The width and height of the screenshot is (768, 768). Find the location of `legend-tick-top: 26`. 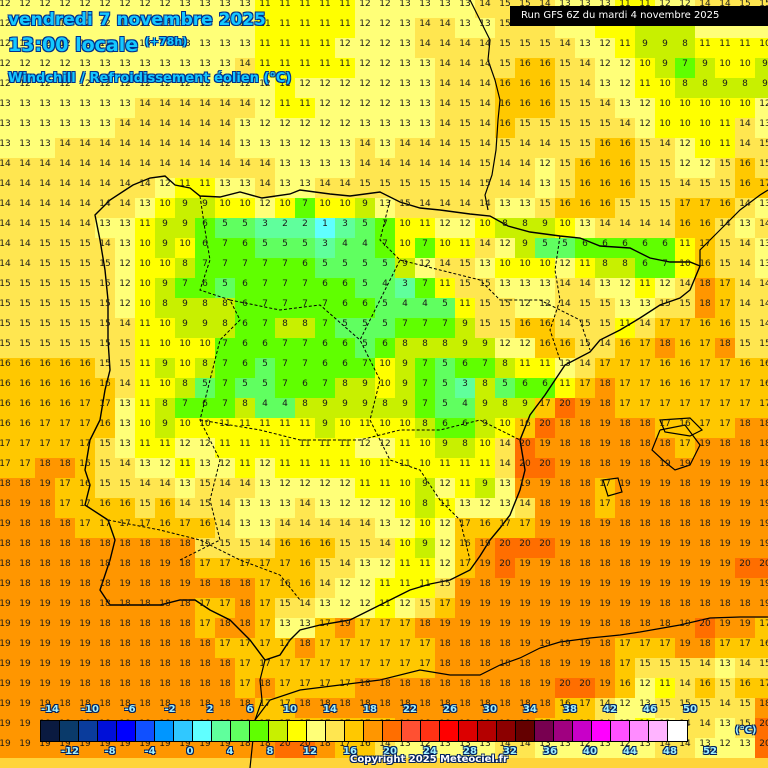

legend-tick-top: 26 is located at coordinates (450, 709).